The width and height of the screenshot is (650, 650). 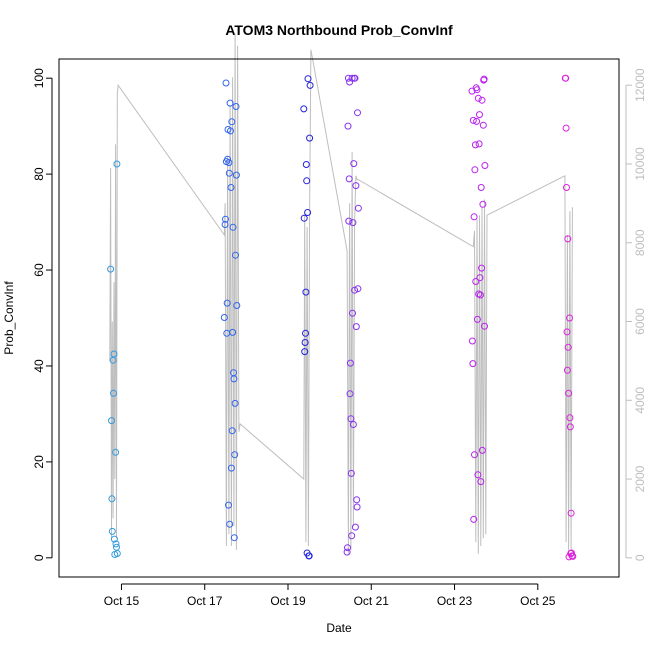 What do you see at coordinates (39, 462) in the screenshot?
I see `y-tick-label: 20` at bounding box center [39, 462].